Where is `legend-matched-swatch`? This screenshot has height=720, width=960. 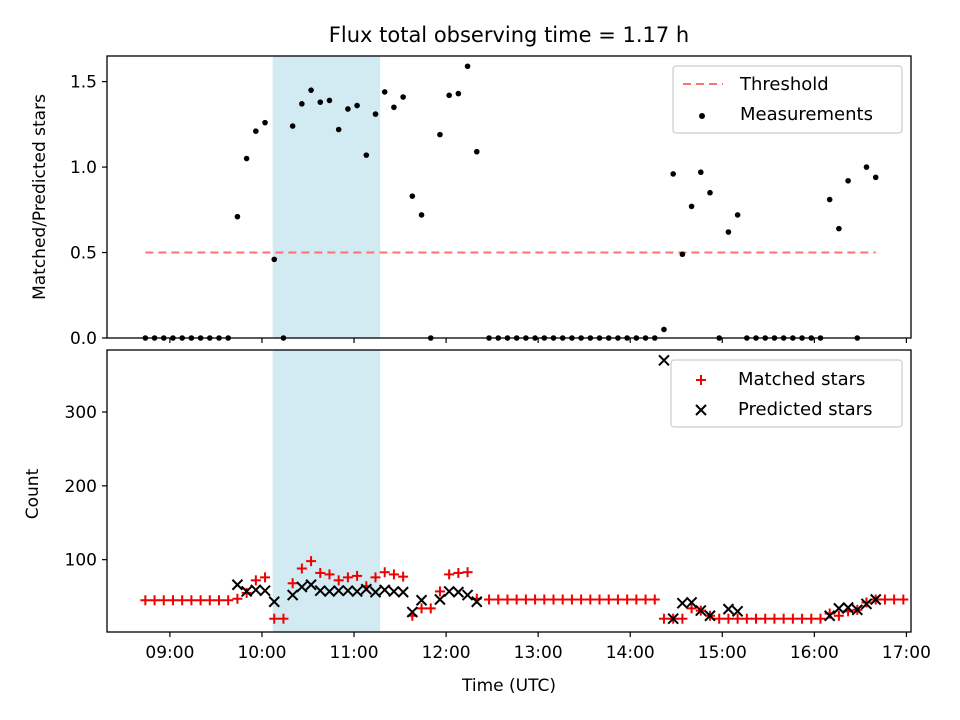 legend-matched-swatch is located at coordinates (701, 380).